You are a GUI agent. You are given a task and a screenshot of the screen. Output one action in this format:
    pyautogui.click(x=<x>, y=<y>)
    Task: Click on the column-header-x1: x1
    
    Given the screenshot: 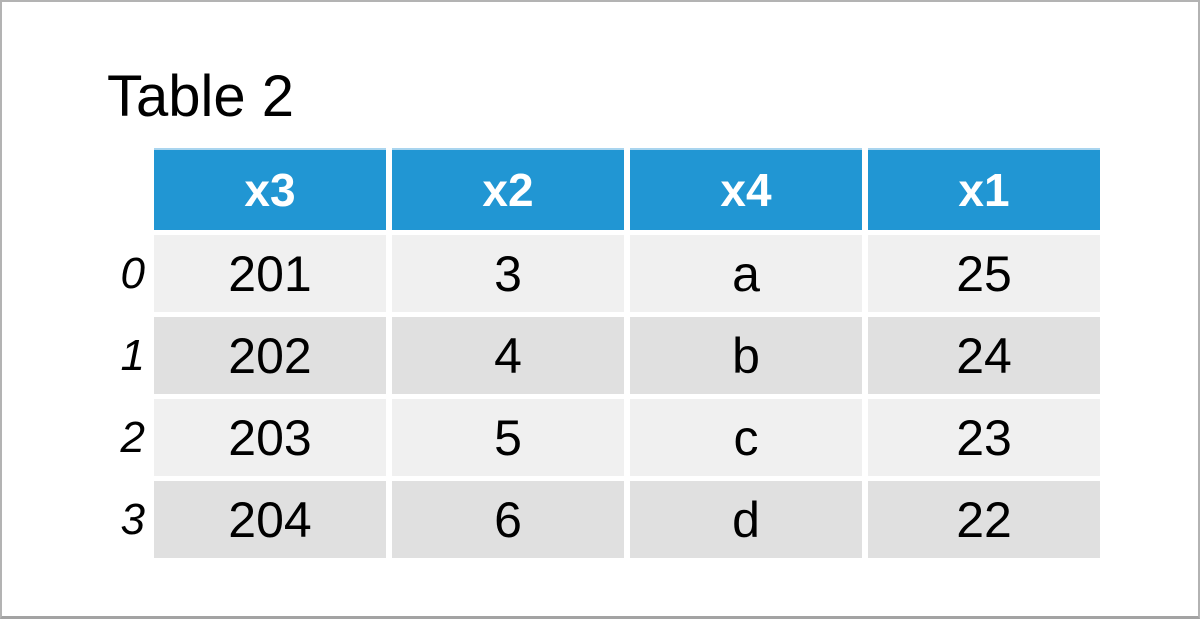 What is the action you would take?
    pyautogui.click(x=984, y=189)
    